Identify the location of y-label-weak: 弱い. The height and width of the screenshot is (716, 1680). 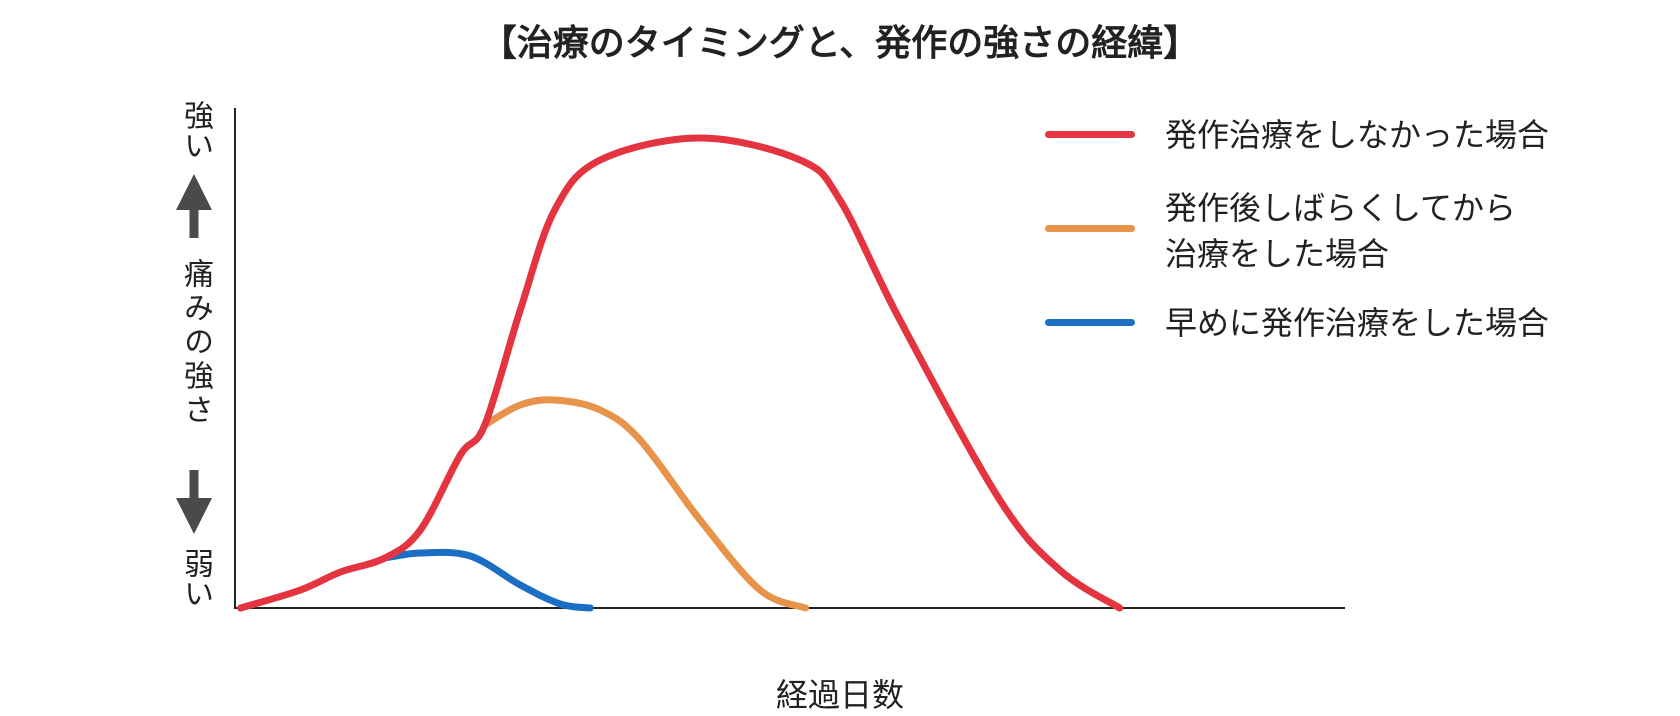
(195, 582).